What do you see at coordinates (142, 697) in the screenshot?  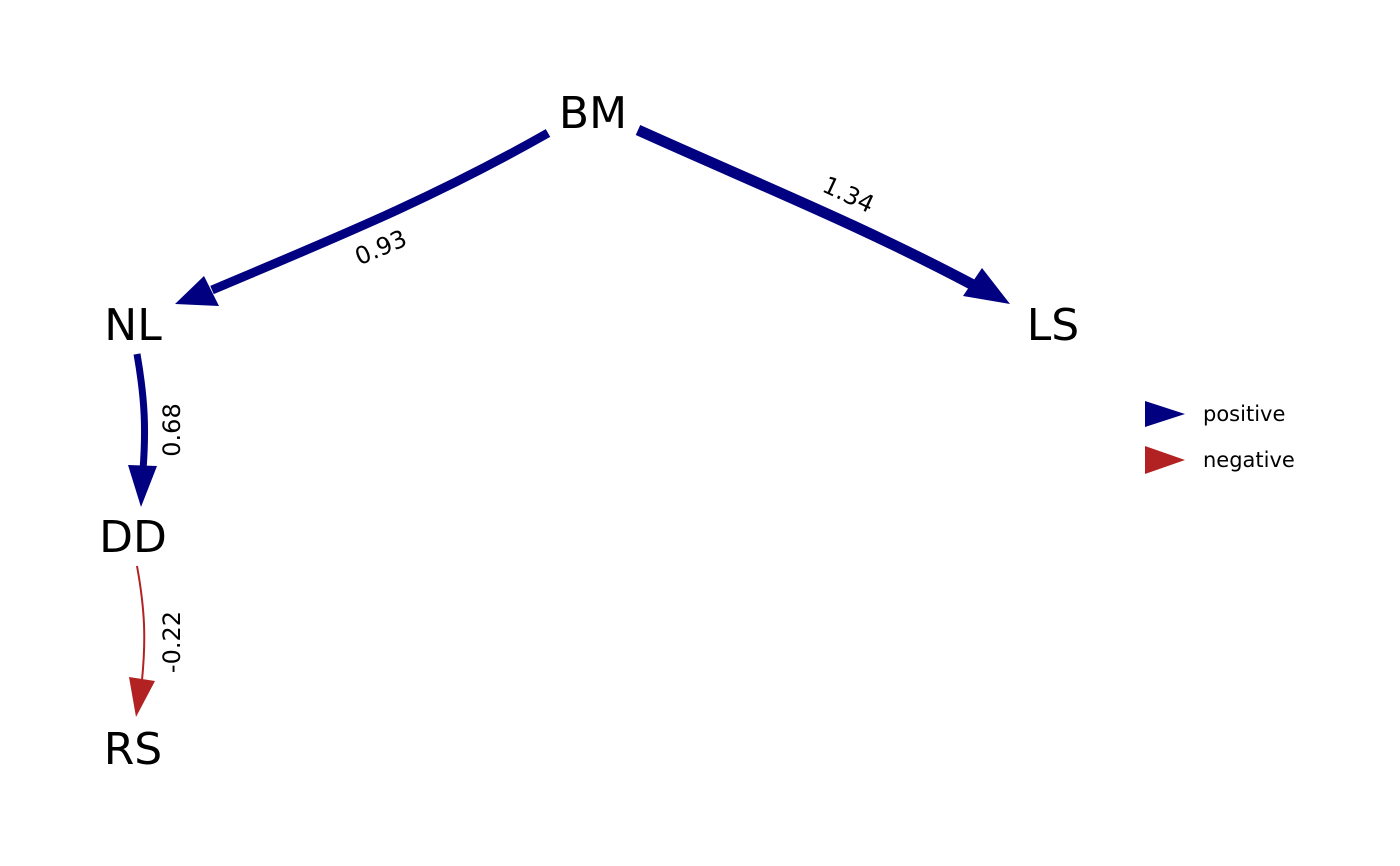 I see `edge-dd-rs-arrowhead` at bounding box center [142, 697].